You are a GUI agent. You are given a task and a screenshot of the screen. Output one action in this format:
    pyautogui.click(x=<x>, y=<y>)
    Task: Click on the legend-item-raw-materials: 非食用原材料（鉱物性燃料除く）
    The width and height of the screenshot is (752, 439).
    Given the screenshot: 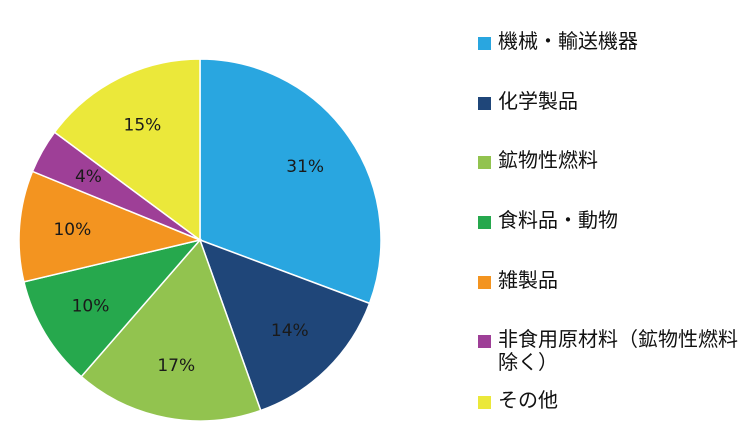 What is the action you would take?
    pyautogui.click(x=608, y=351)
    